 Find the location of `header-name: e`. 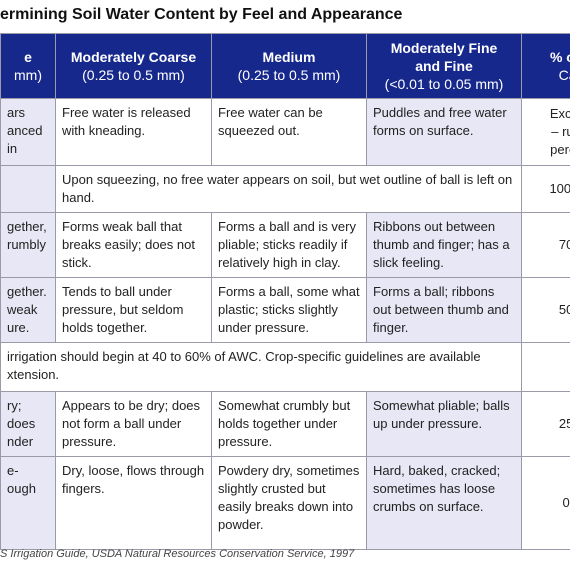

header-name: e is located at coordinates (28, 57).